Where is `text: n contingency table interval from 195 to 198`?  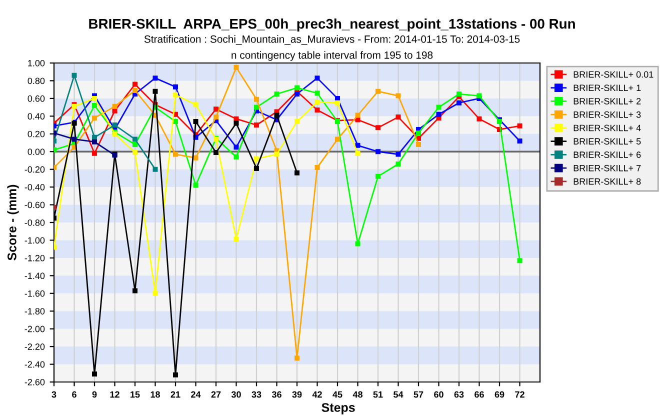
text: n contingency table interval from 195 to 198 is located at coordinates (332, 56).